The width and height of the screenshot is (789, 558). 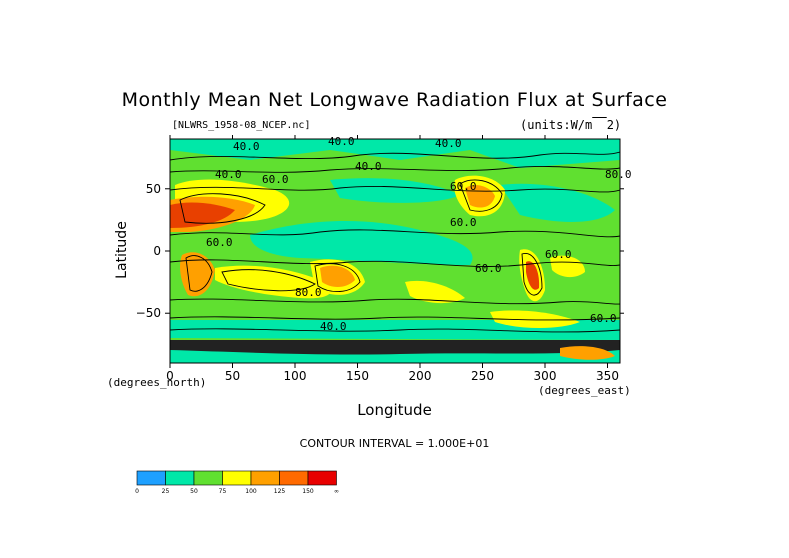 What do you see at coordinates (368, 166) in the screenshot?
I see `contour-label-5: 40.0` at bounding box center [368, 166].